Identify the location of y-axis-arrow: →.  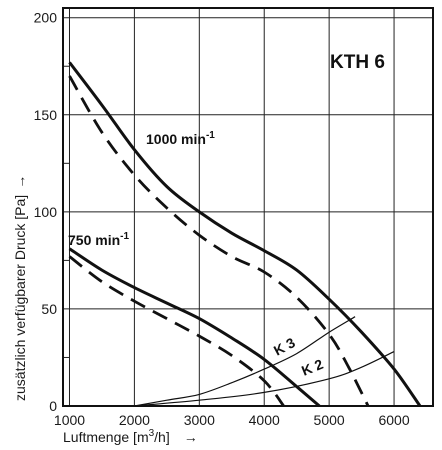
(20, 182).